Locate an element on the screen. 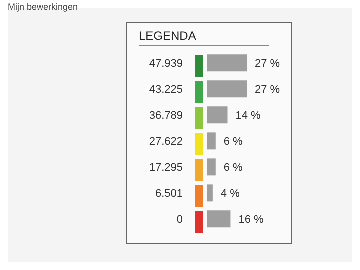  y-tick-label: 17.295 is located at coordinates (166, 168).